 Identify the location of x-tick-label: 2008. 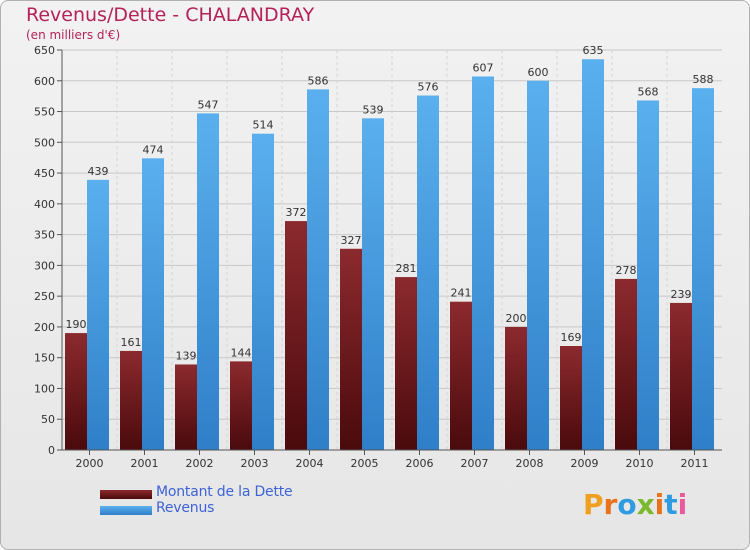
(530, 463).